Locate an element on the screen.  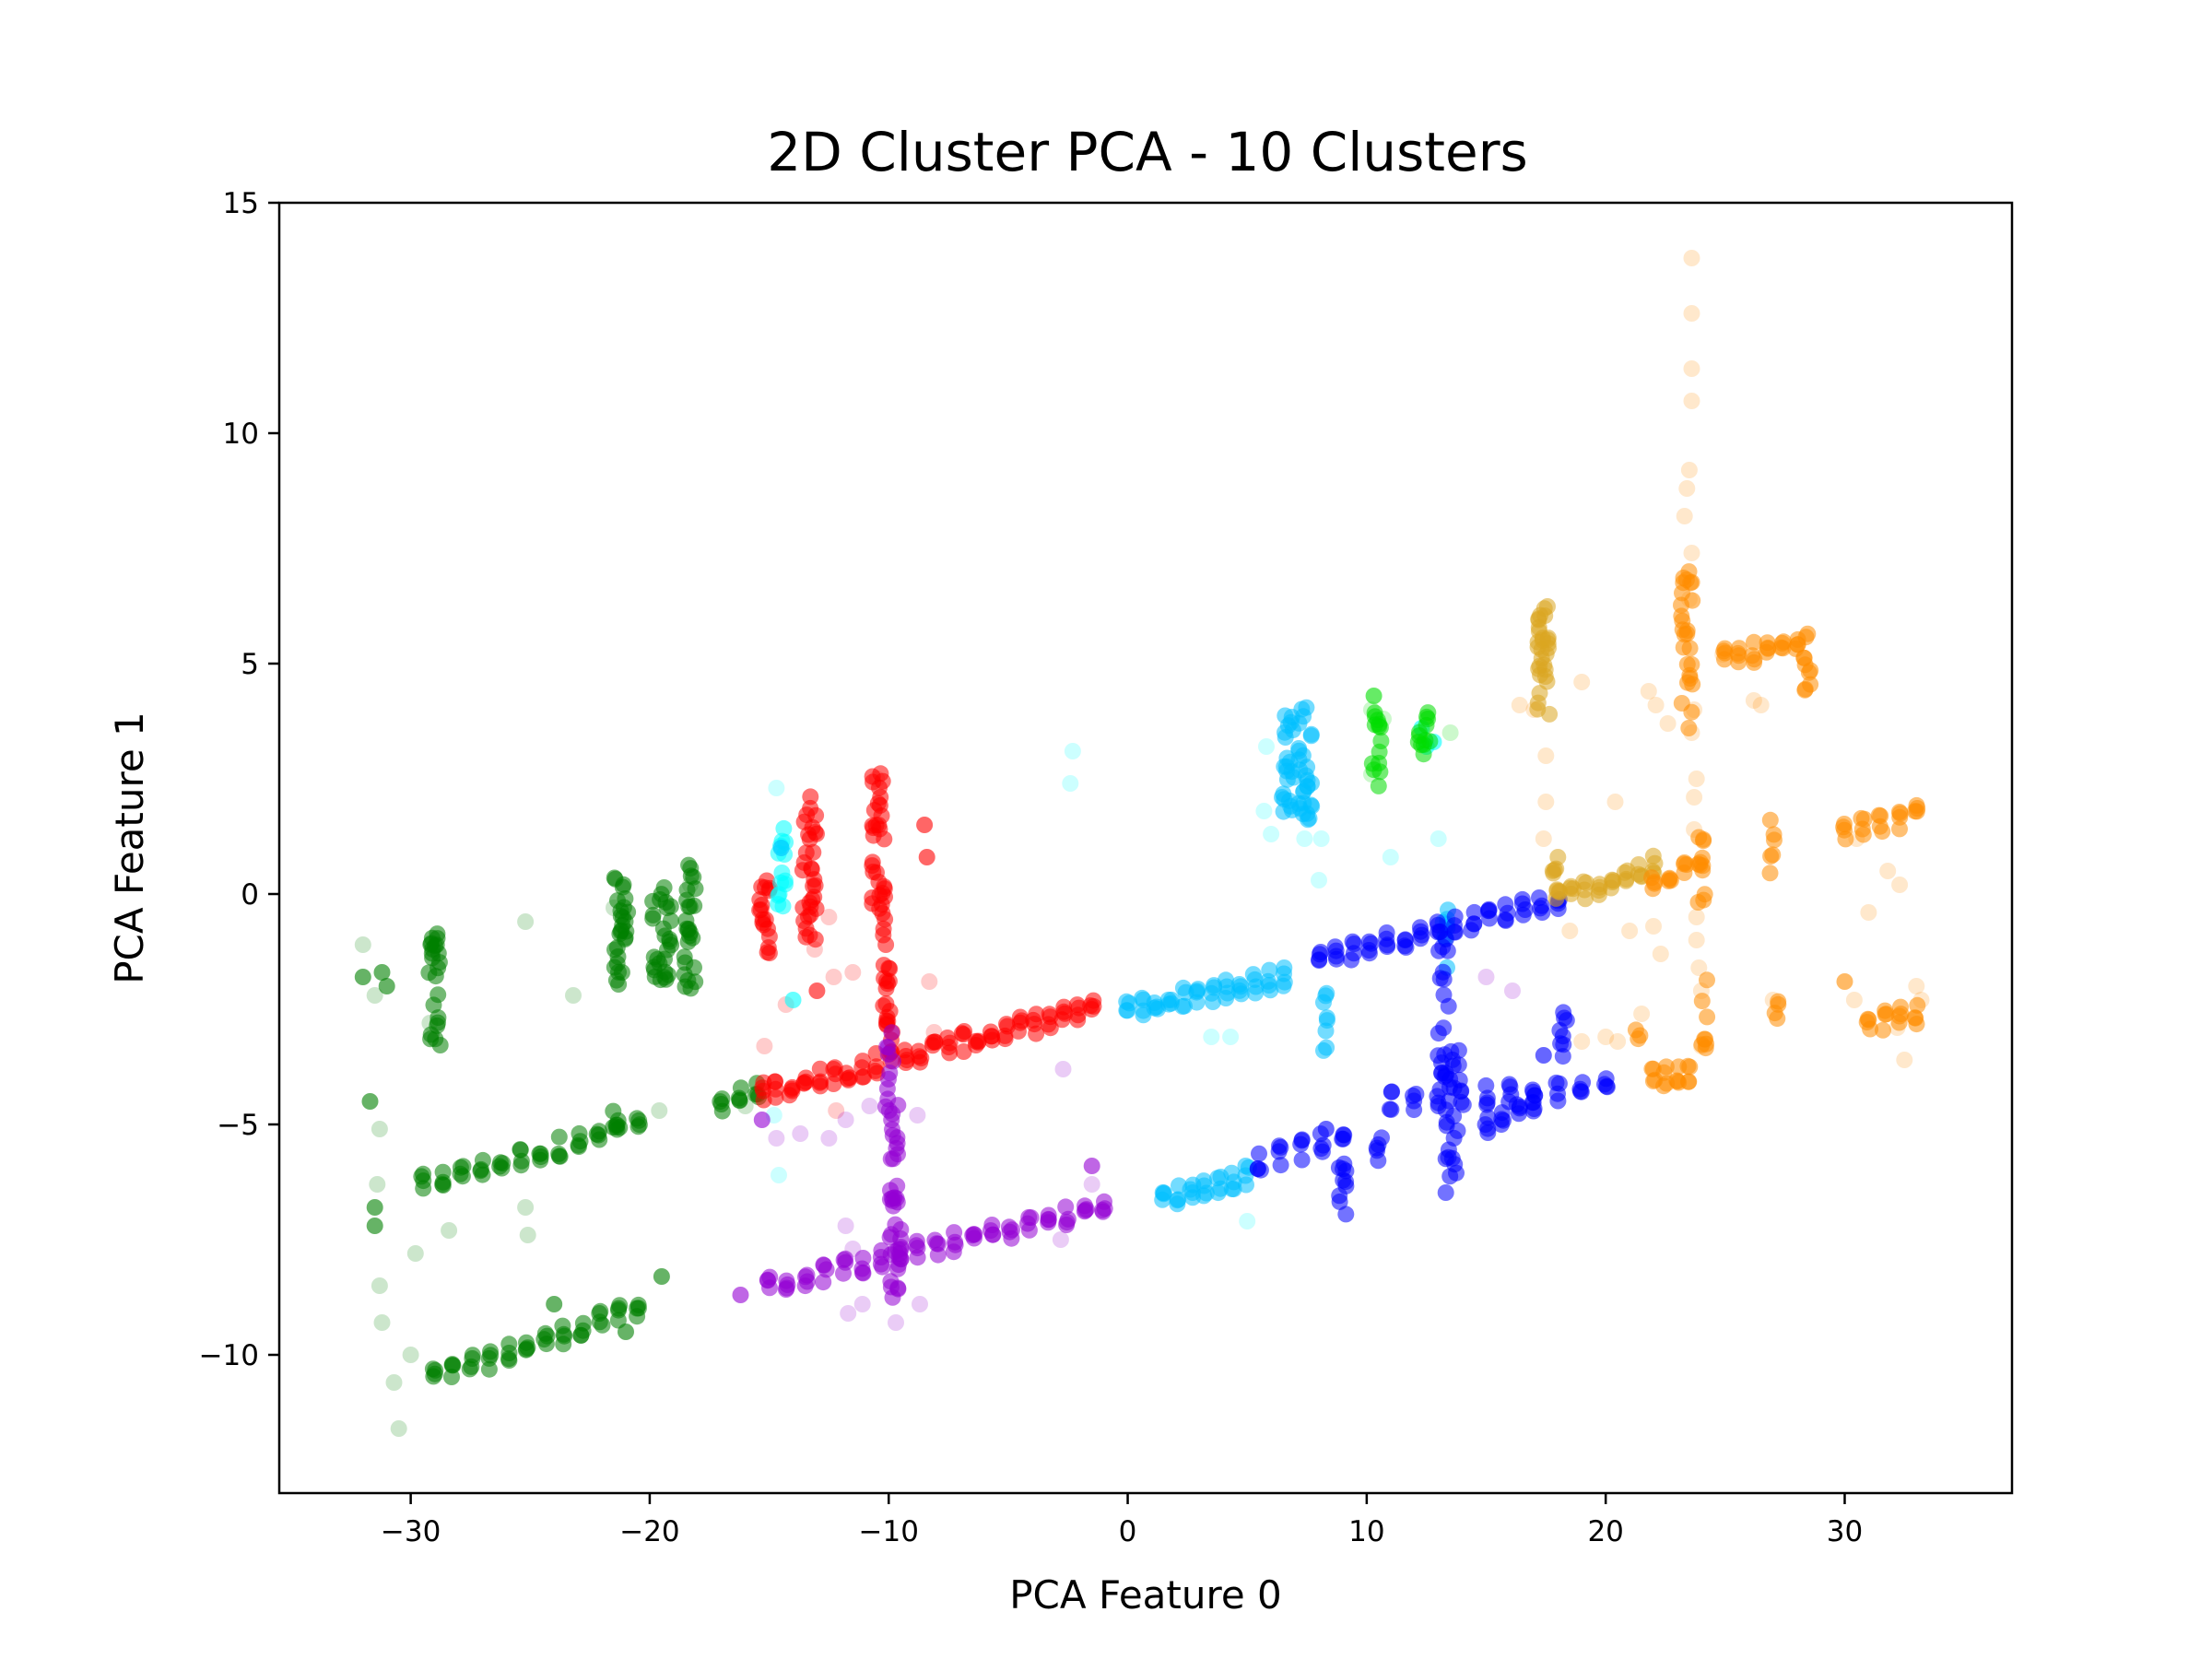
x-tick-label: −10 is located at coordinates (889, 1531).